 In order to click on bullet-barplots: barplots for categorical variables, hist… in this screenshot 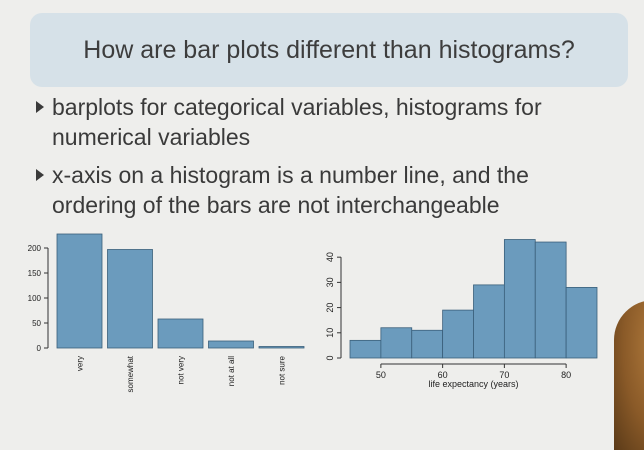, I will do `click(289, 122)`.